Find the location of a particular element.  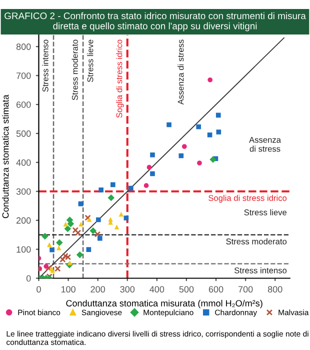

y-tick-label: 0 is located at coordinates (28, 278).